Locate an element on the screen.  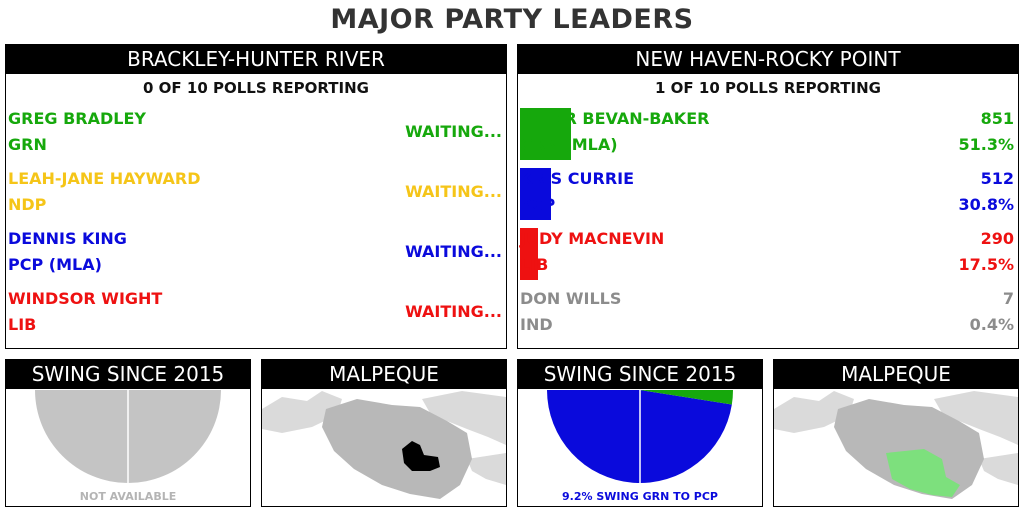
polls-reporting: 1 OF 10 POLLS REPORTING is located at coordinates (768, 88).